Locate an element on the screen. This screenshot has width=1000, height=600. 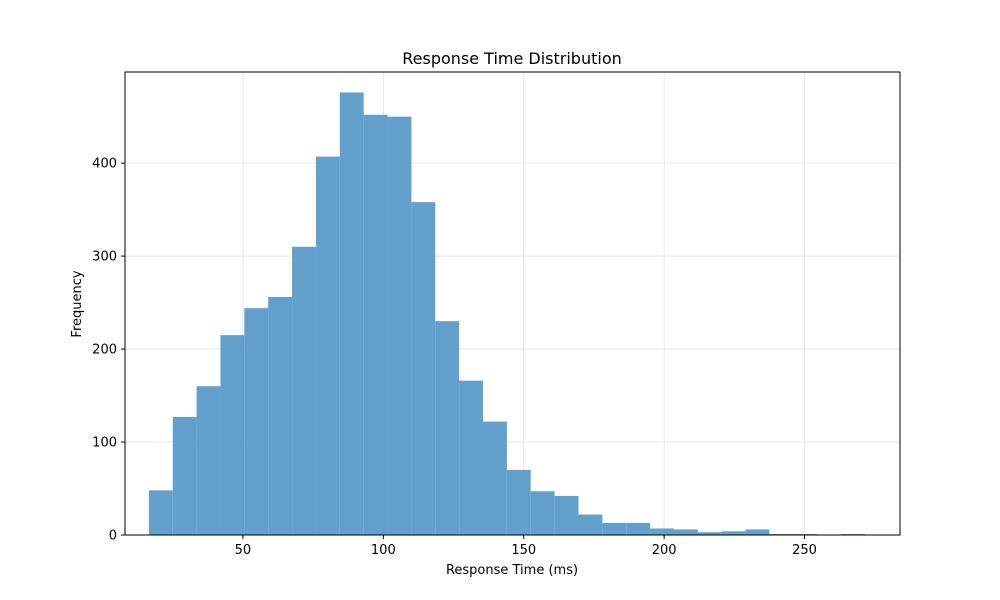
y-tick-label: 200 is located at coordinates (104, 350).